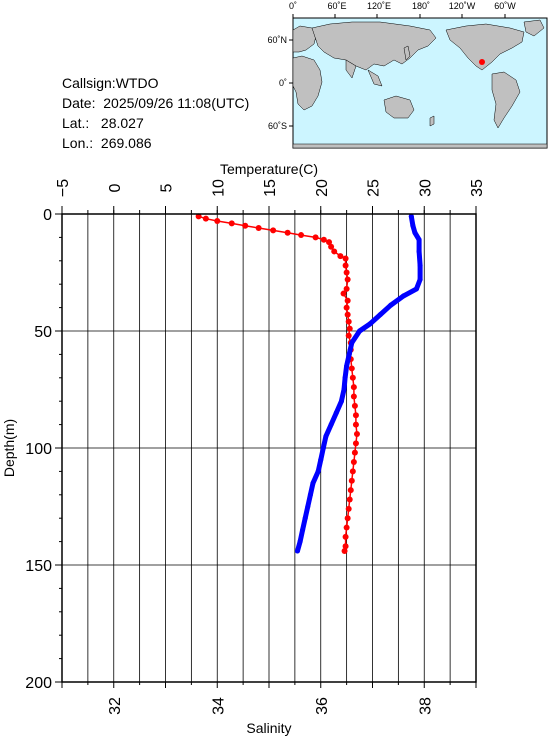  I want to click on temperature-tick-label: 5, so click(167, 187).